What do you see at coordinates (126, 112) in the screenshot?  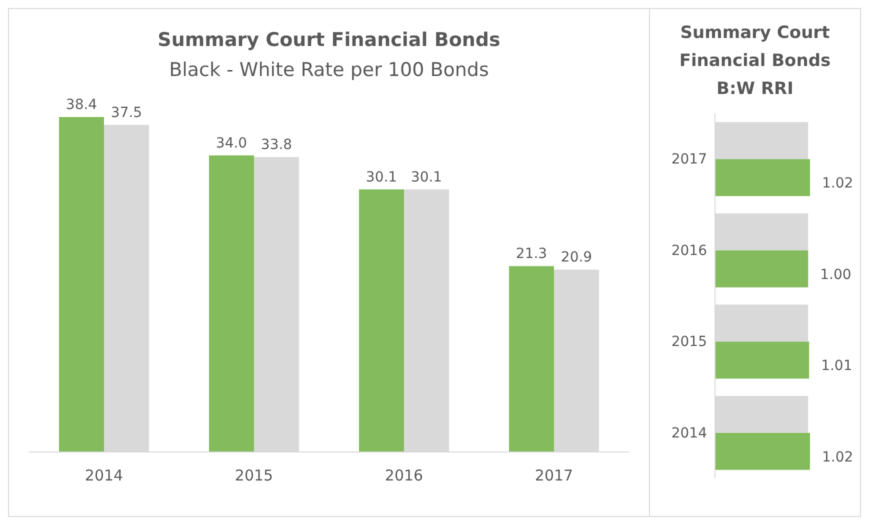 I see `data-label: 37.5` at bounding box center [126, 112].